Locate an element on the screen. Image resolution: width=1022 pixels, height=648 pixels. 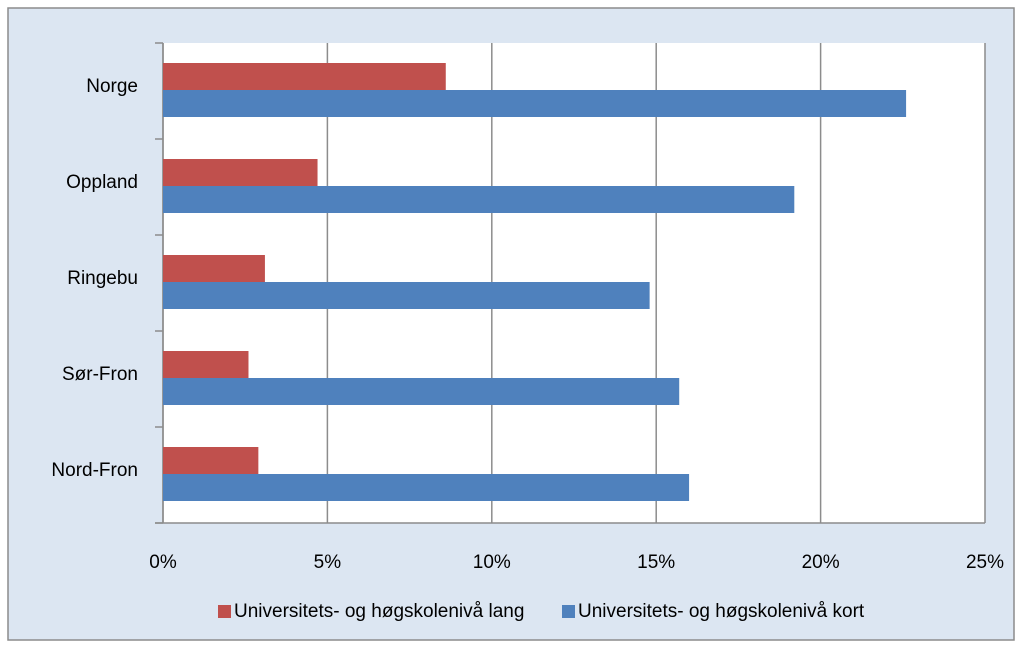
x-tick-label: 5% is located at coordinates (328, 562).